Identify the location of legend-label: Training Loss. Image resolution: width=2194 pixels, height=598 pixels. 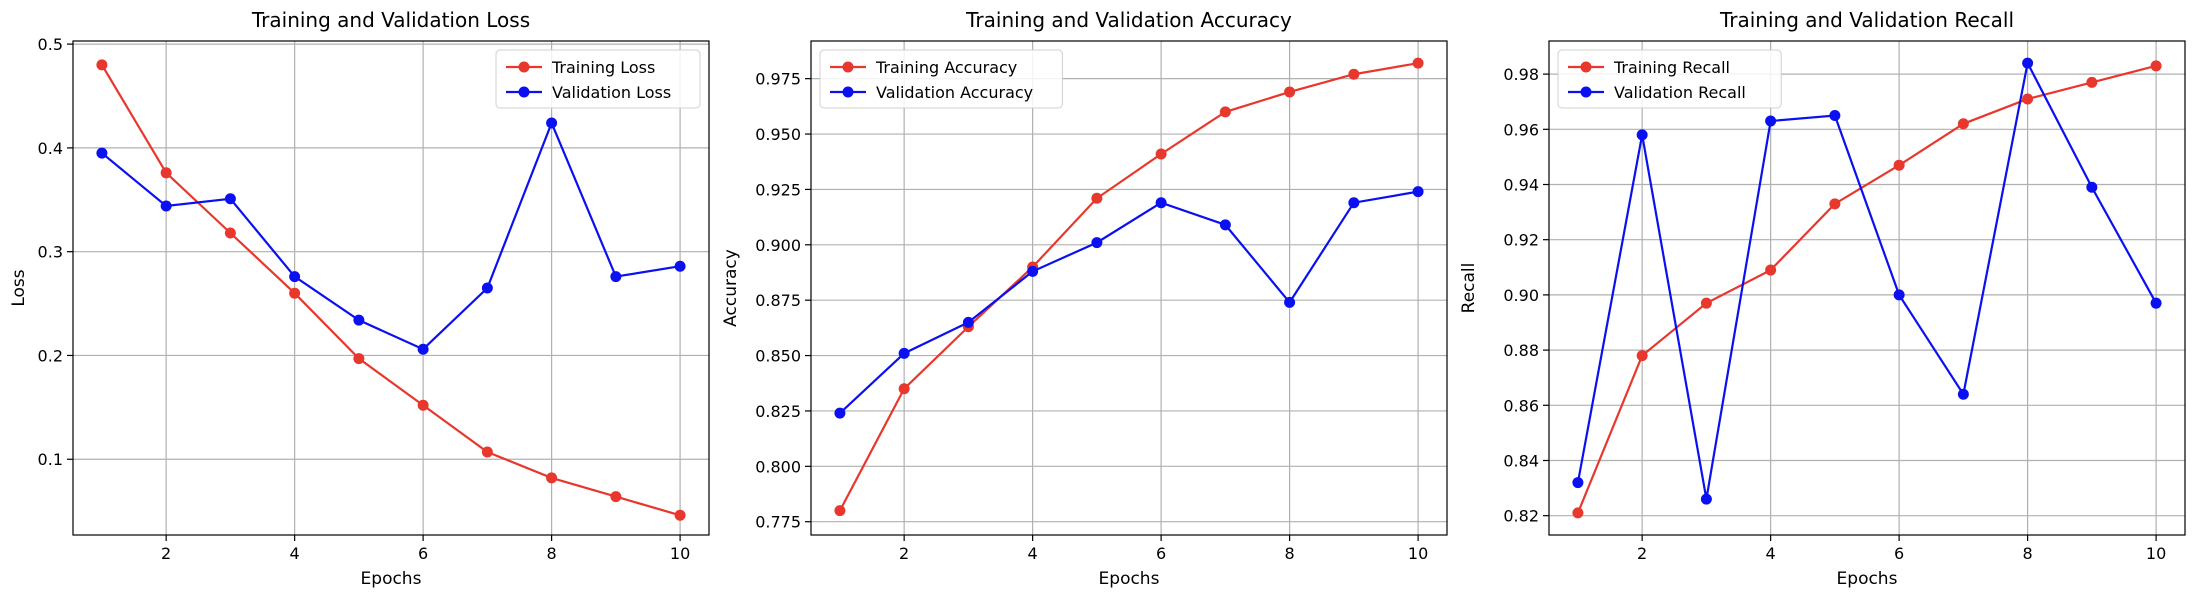
(603, 67).